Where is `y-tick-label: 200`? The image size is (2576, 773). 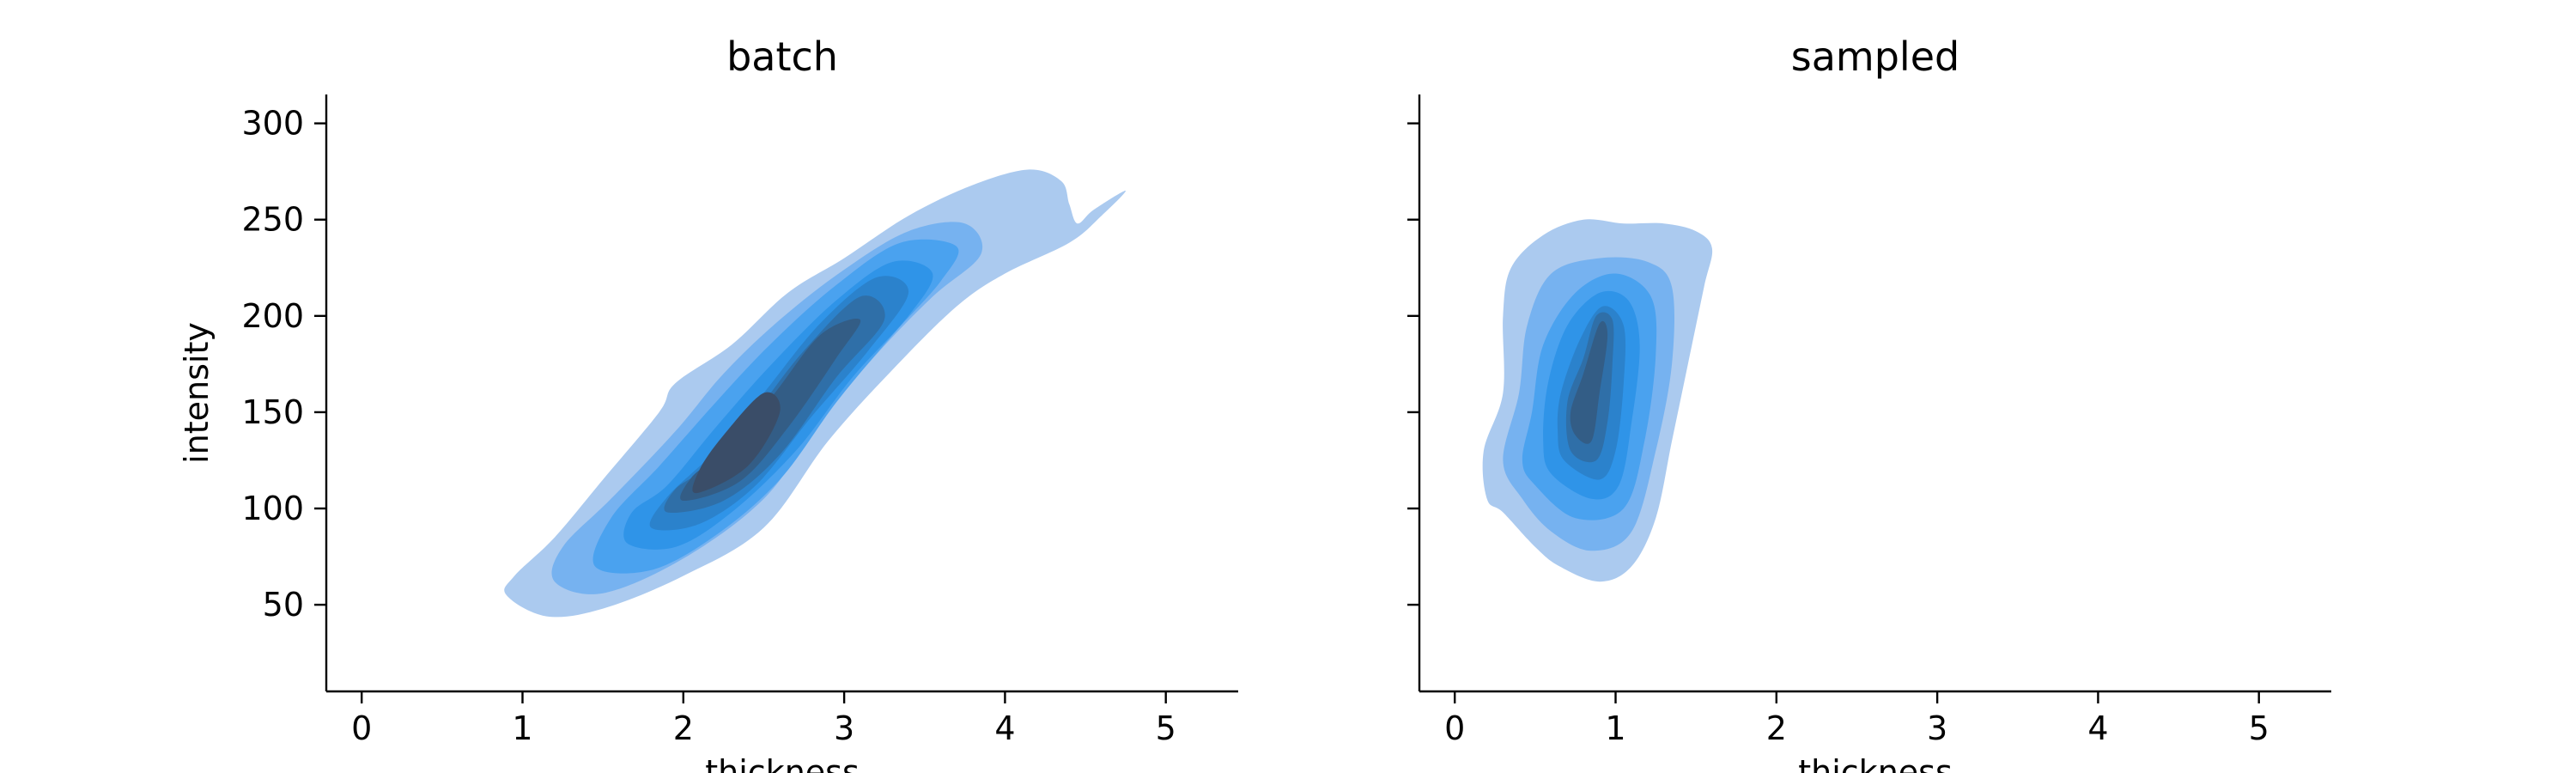 y-tick-label: 200 is located at coordinates (272, 316).